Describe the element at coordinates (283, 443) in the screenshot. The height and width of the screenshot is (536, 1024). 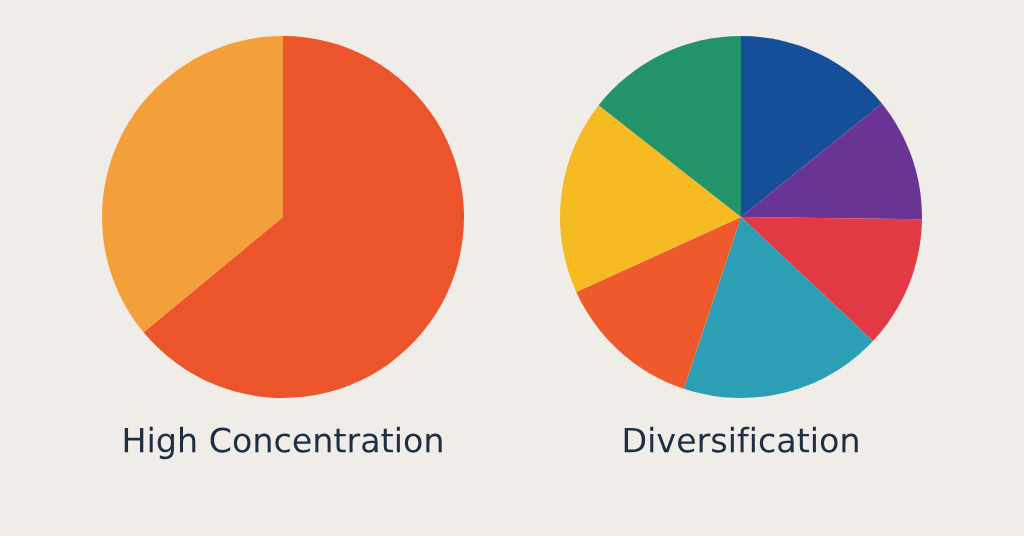
I see `text: High Concentration` at that location.